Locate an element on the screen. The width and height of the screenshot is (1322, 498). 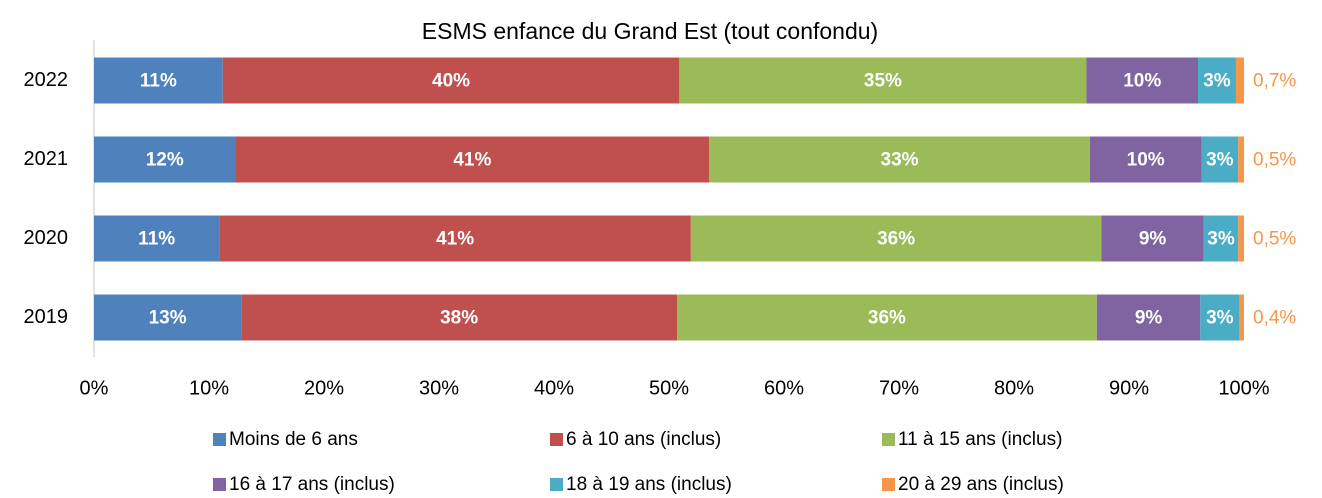
x-tick-label: 70% is located at coordinates (899, 388).